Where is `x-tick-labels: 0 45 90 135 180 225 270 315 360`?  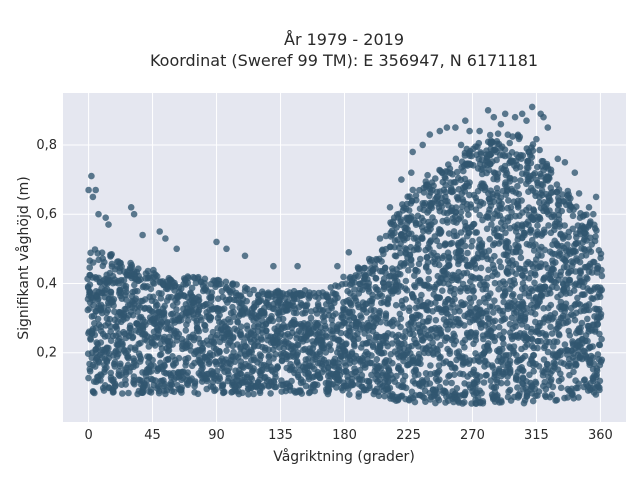
x-tick-labels: 0 45 90 135 180 225 270 315 360 is located at coordinates (348, 435).